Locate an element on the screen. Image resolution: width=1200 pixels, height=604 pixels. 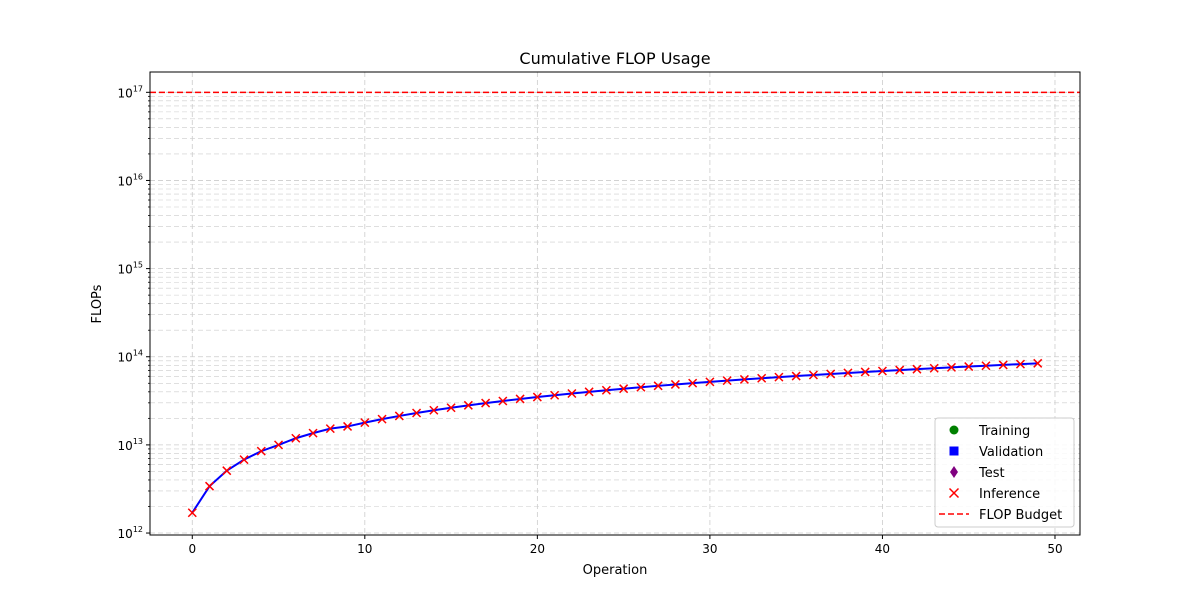
y-tick-label: 1013 is located at coordinates (130, 445).